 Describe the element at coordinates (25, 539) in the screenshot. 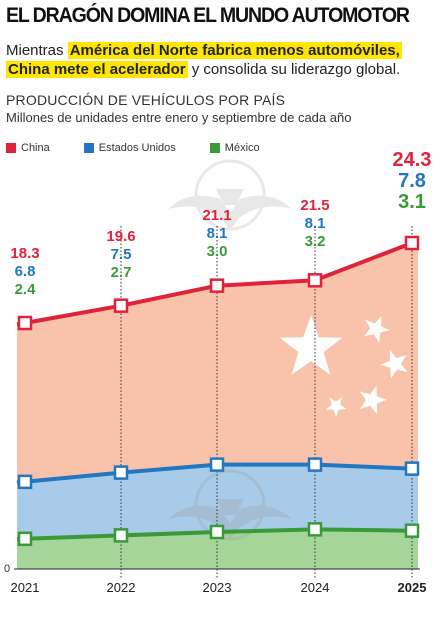

I see `point-mexico-2021` at that location.